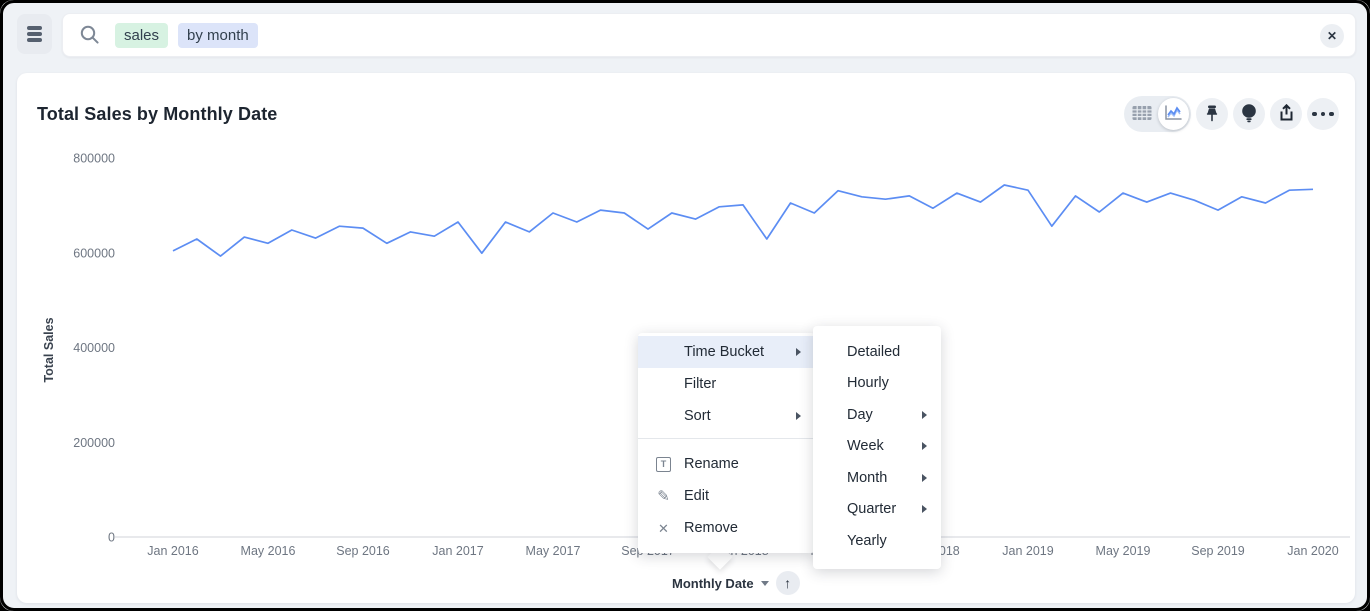  Describe the element at coordinates (457, 551) in the screenshot. I see `svg-text: Jan 2017` at that location.